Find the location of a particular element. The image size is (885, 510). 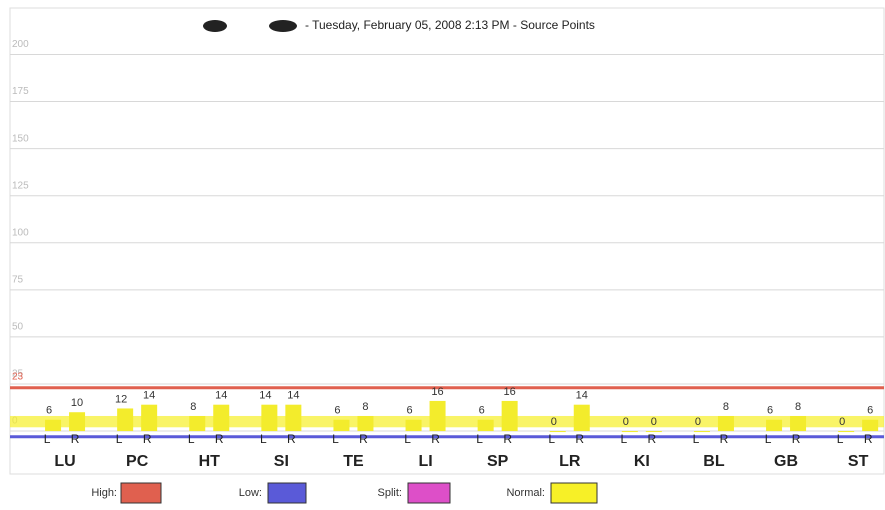

normal-band is located at coordinates (447, 421).